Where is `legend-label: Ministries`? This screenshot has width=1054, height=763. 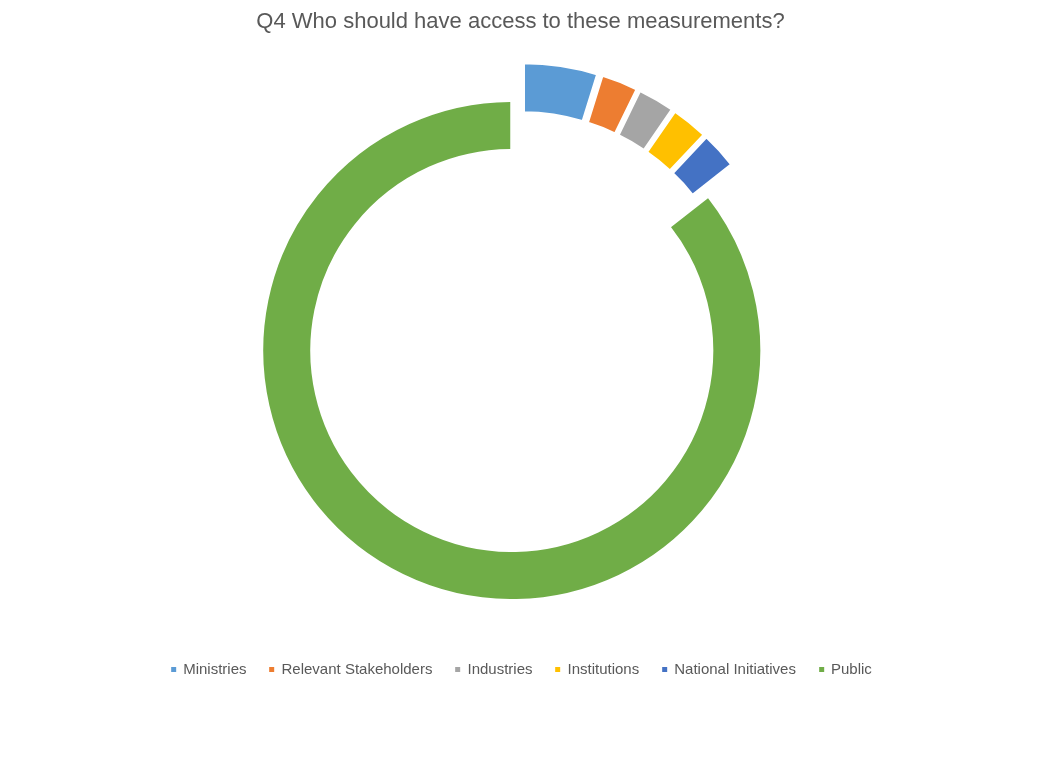
legend-label: Ministries is located at coordinates (215, 668).